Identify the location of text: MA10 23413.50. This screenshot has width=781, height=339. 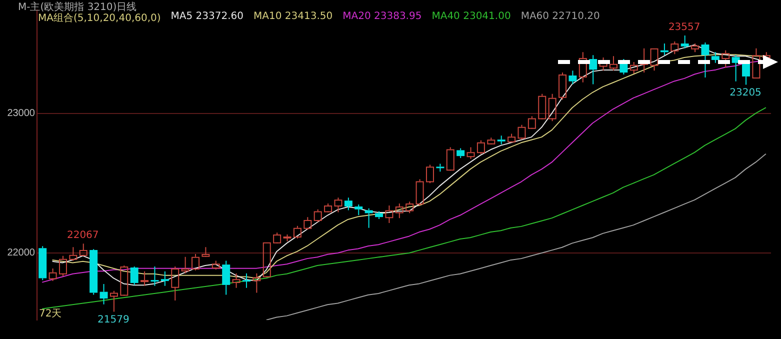
(293, 17).